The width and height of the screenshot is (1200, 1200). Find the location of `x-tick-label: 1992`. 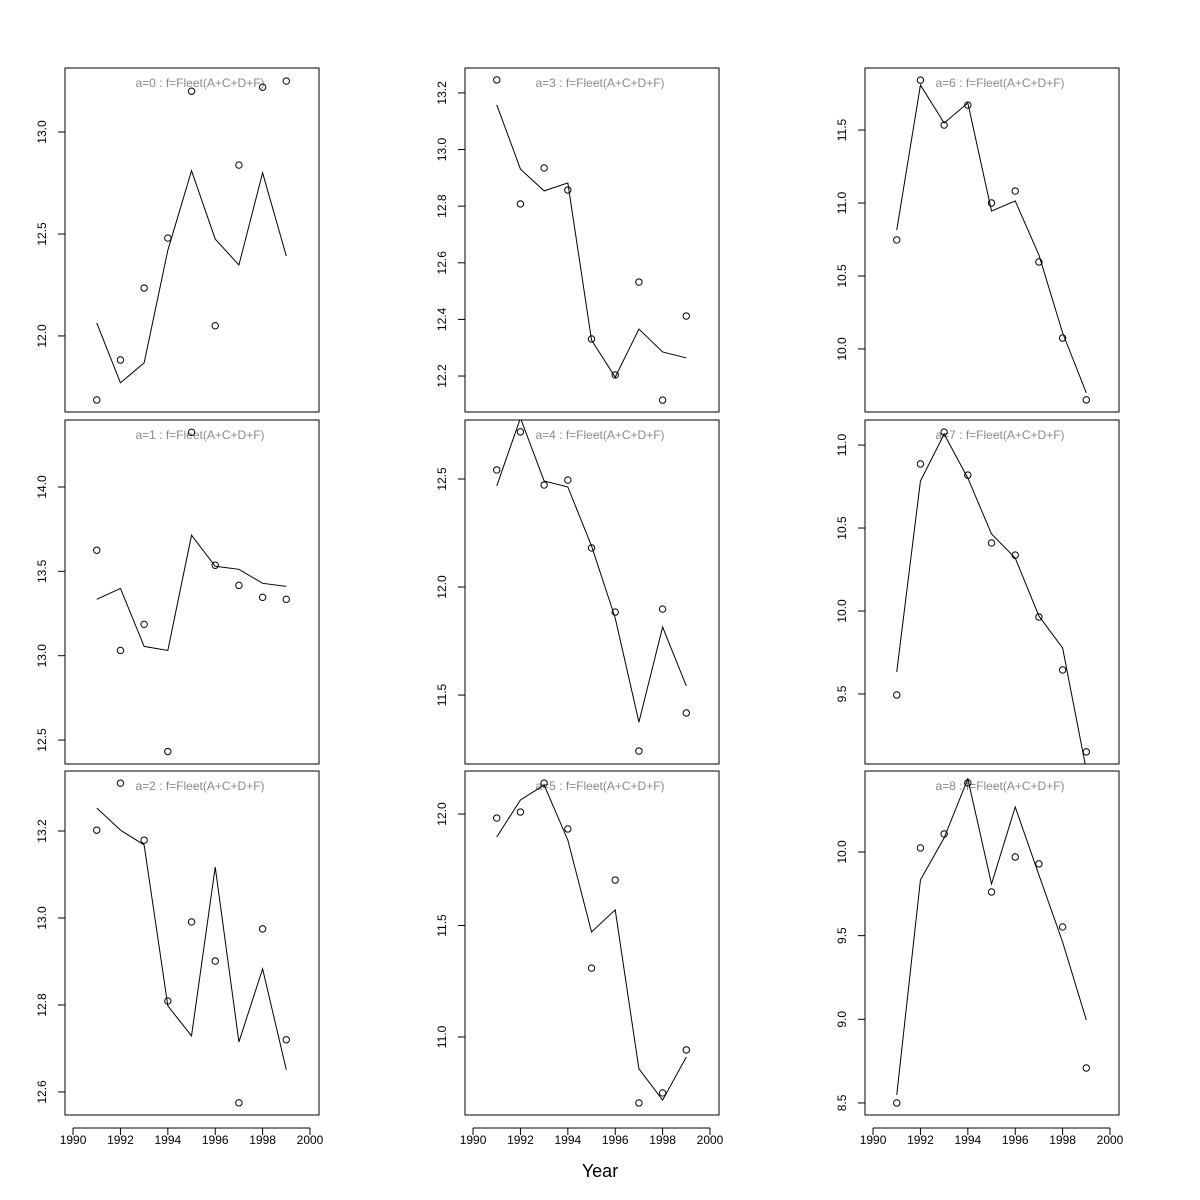

x-tick-label: 1992 is located at coordinates (920, 1140).